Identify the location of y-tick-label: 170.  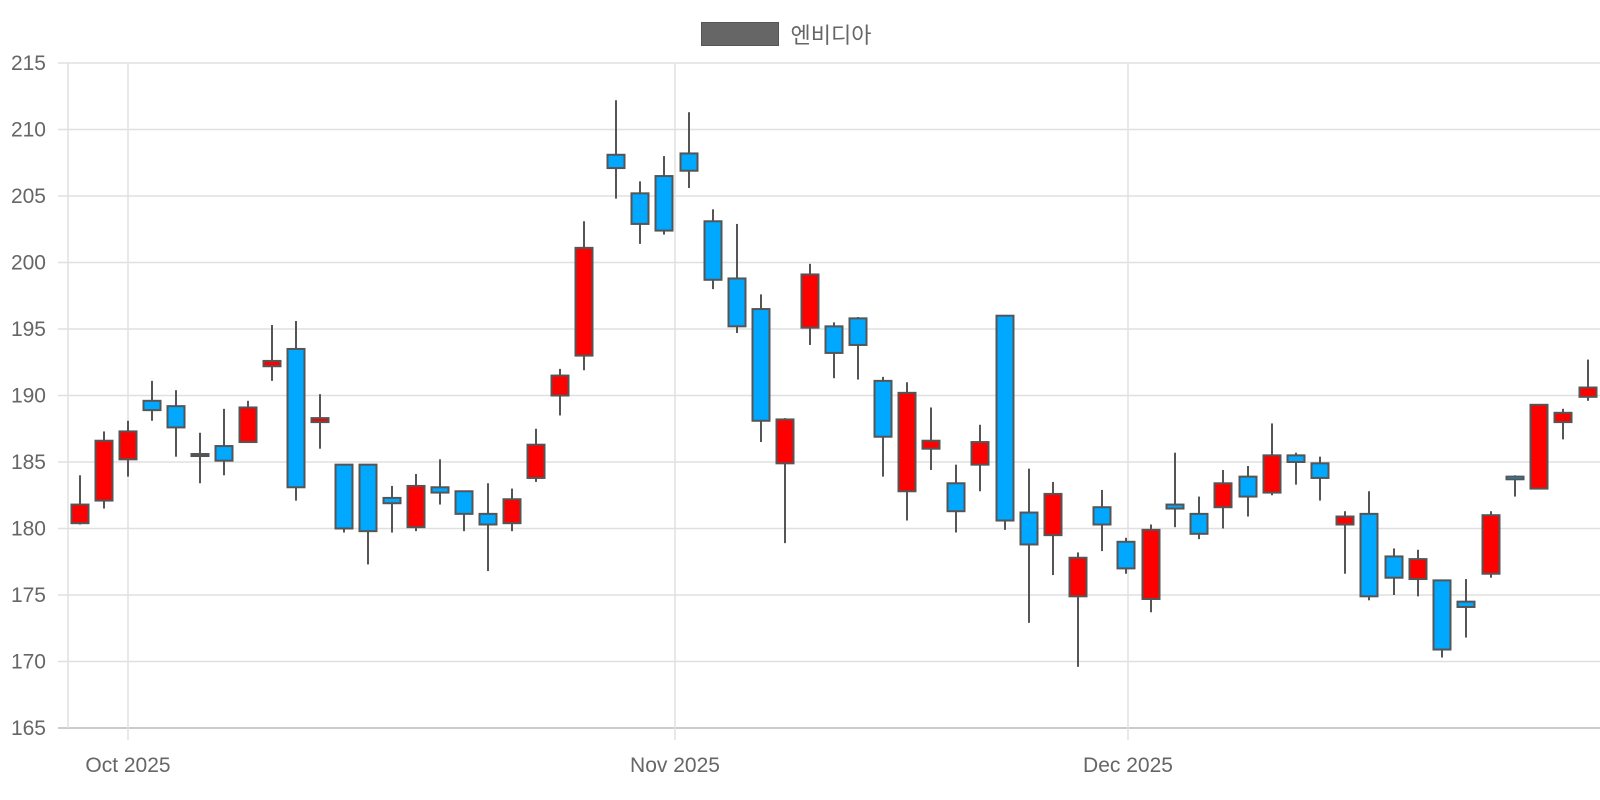
(28, 662).